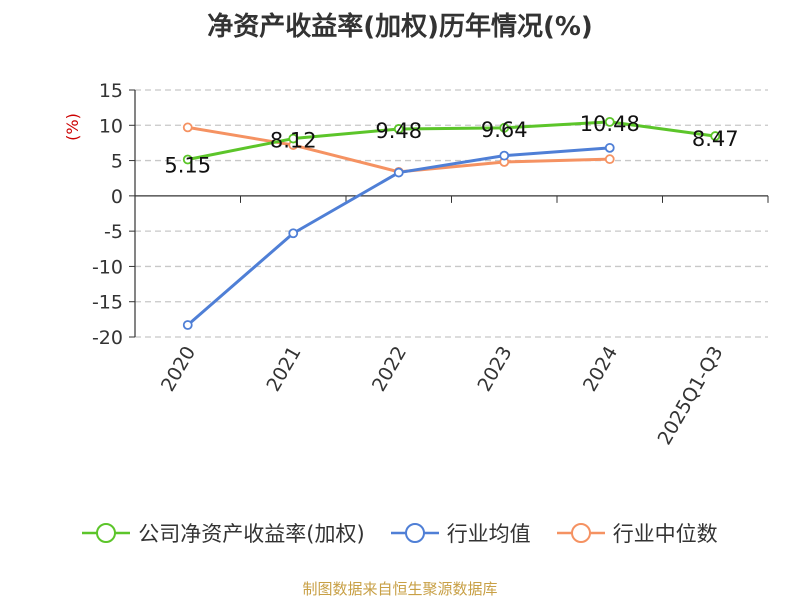 The image size is (800, 600). Describe the element at coordinates (494, 369) in the screenshot. I see `x-tick-label: 2023` at that location.